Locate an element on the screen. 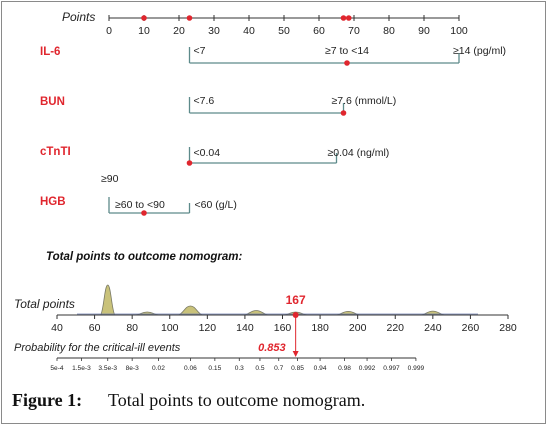  total-points-scale: 40 60 80 100 120 140 160 180 200 220 240 260 280 is located at coordinates (284, 324).